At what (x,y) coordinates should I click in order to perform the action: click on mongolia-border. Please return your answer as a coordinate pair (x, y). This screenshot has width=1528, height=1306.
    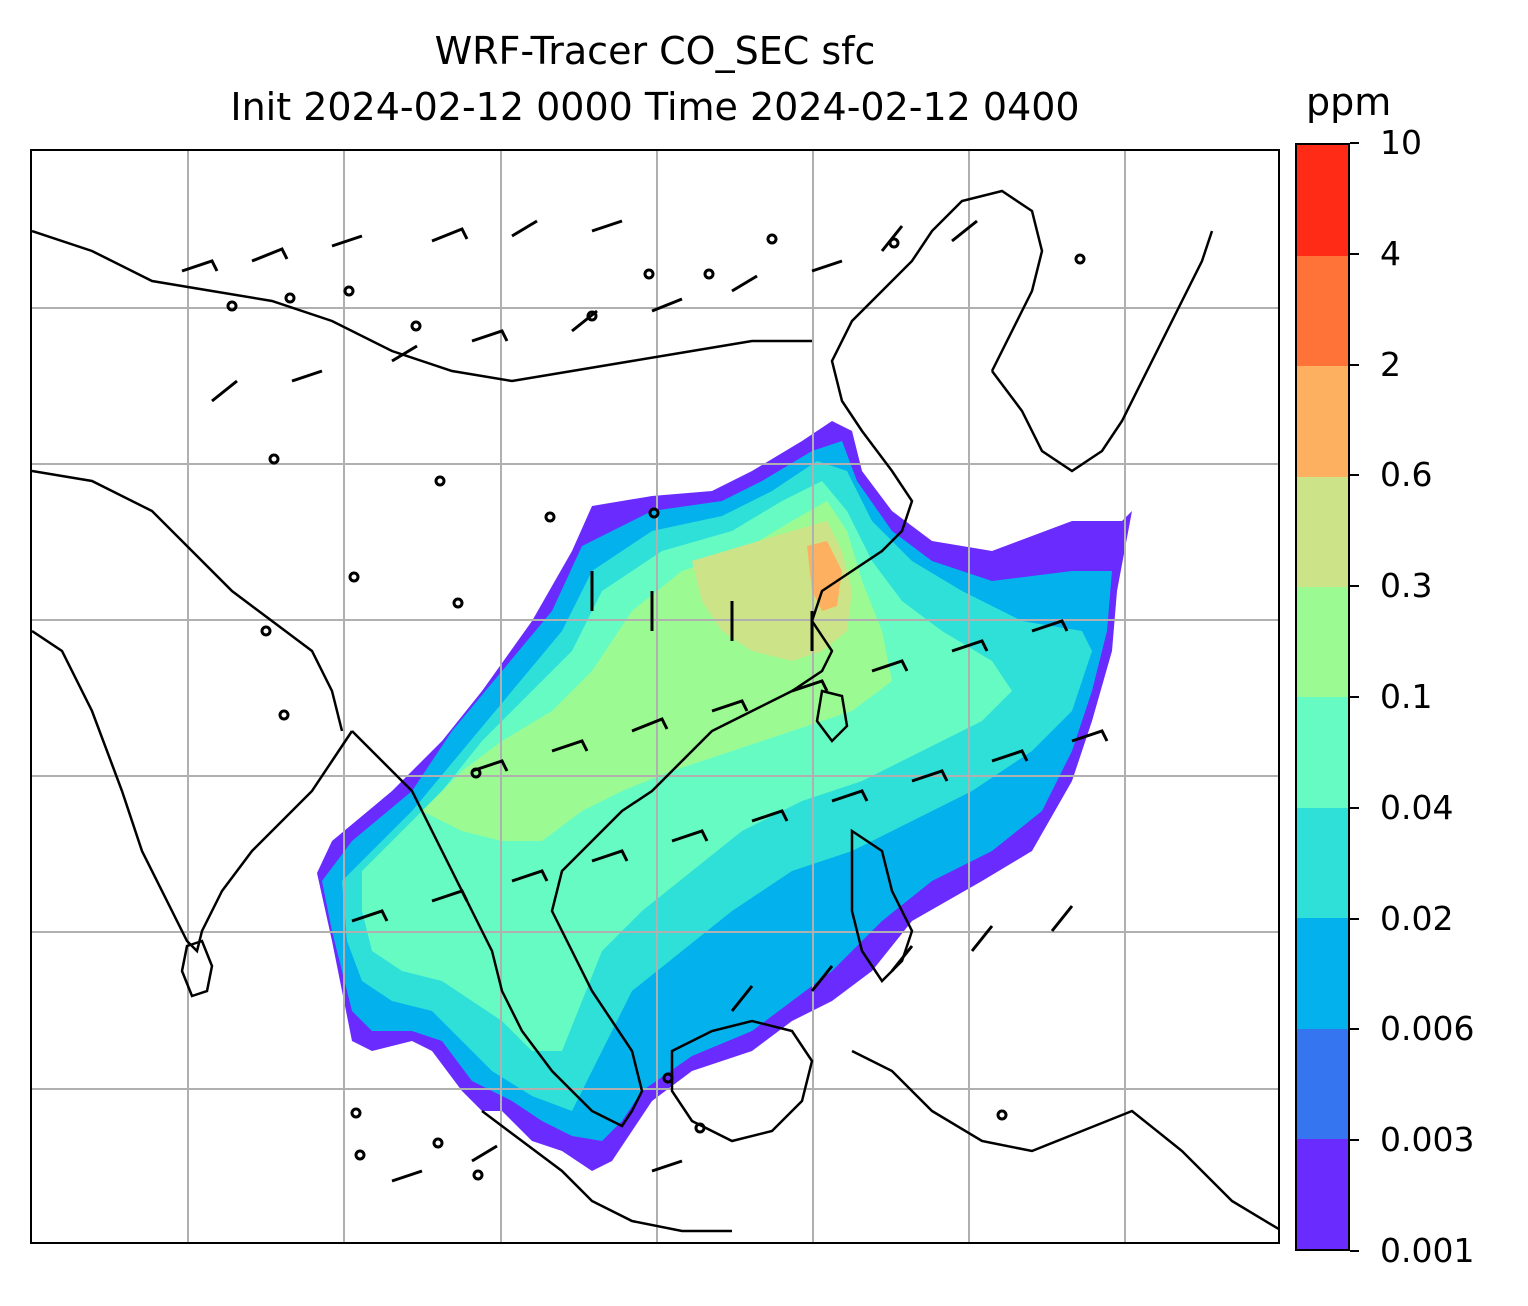
    Looking at the image, I should click on (422, 306).